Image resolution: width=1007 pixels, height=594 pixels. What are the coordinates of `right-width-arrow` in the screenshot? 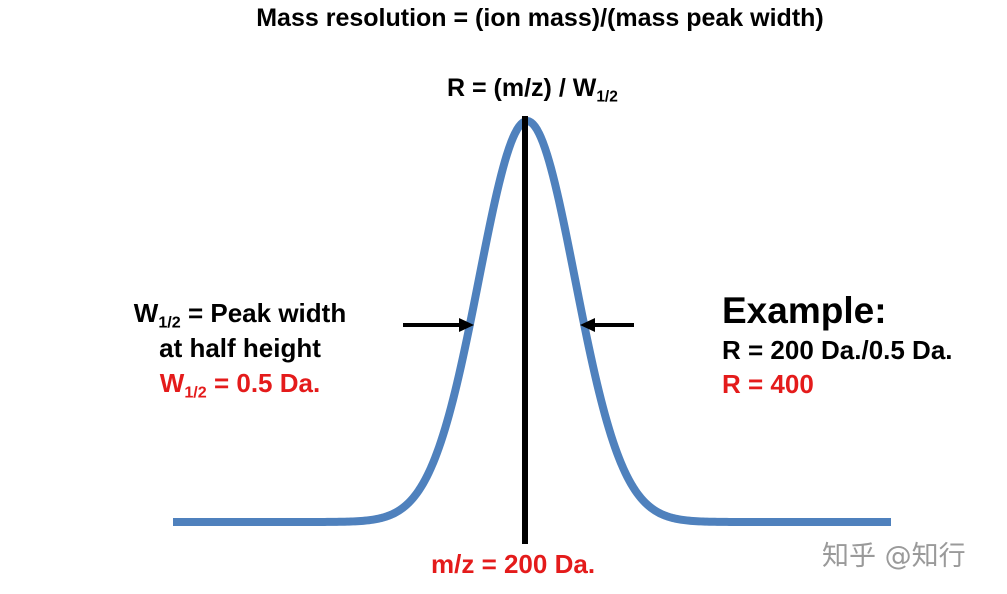 It's located at (607, 325).